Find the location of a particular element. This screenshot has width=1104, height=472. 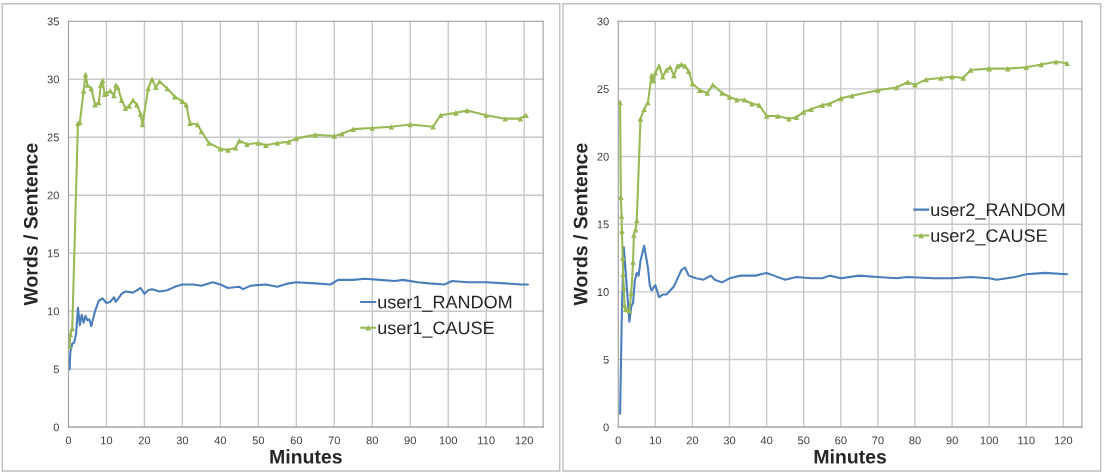

legend-label: user2_RANDOM is located at coordinates (998, 211).